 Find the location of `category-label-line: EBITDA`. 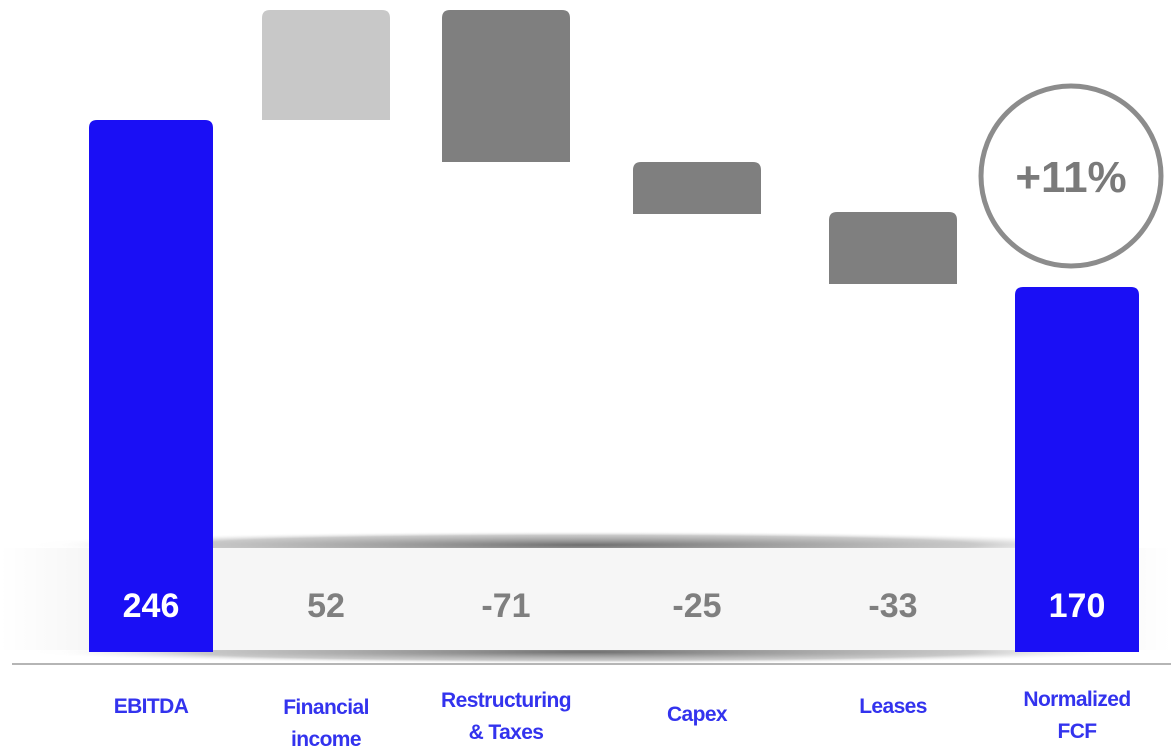

category-label-line: EBITDA is located at coordinates (151, 706).